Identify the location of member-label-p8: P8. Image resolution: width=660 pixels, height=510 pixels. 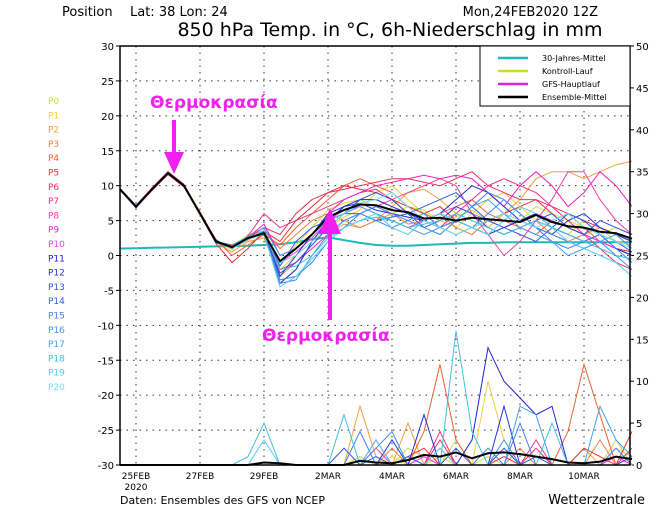
(53, 216).